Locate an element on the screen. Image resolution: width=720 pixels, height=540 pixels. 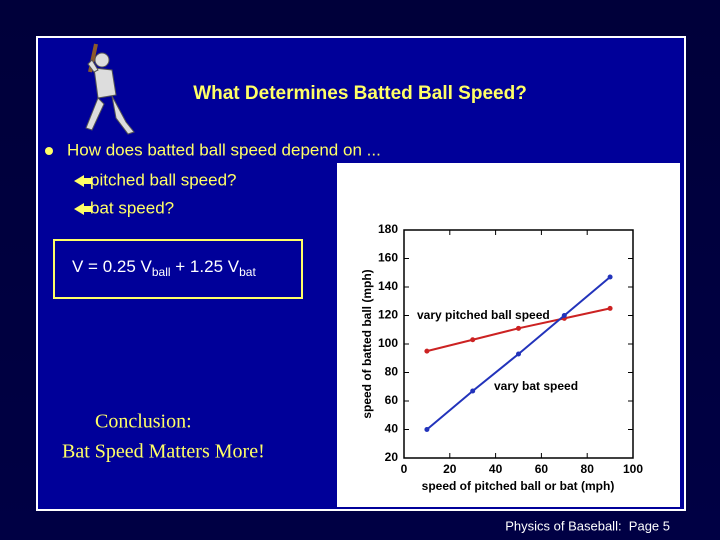
sub-bullet: pitched ball speed? is located at coordinates (163, 179).